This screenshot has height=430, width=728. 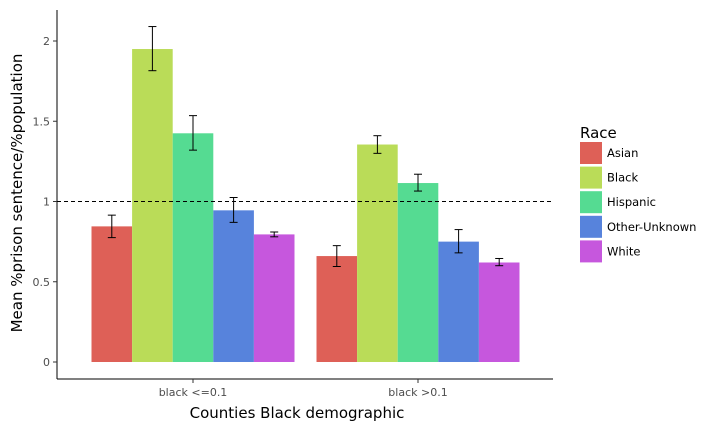 I want to click on legend-label: Other-Unknown, so click(x=651, y=227).